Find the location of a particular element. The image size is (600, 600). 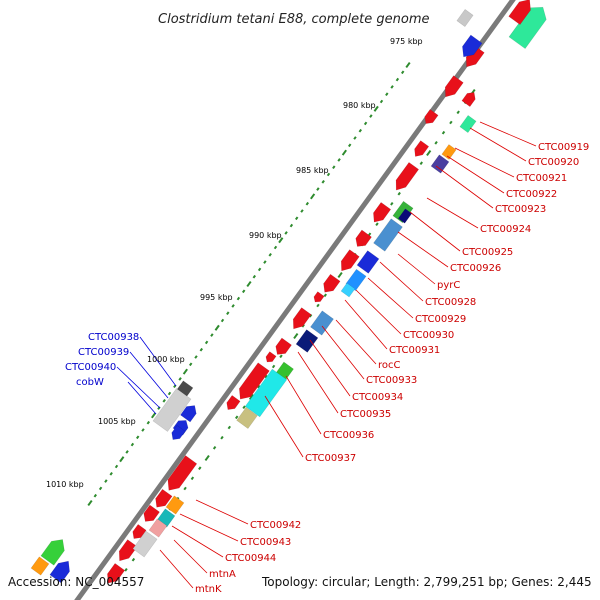

gene-label-ctc00930: CTC00930 is located at coordinates (428, 335).